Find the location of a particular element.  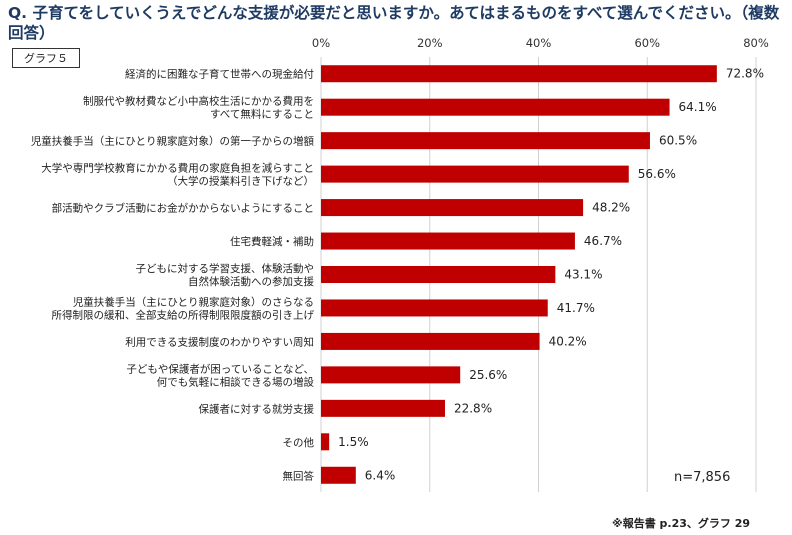

x-axis-ticks: 0% 20% 40% 60% 80% is located at coordinates (540, 43).